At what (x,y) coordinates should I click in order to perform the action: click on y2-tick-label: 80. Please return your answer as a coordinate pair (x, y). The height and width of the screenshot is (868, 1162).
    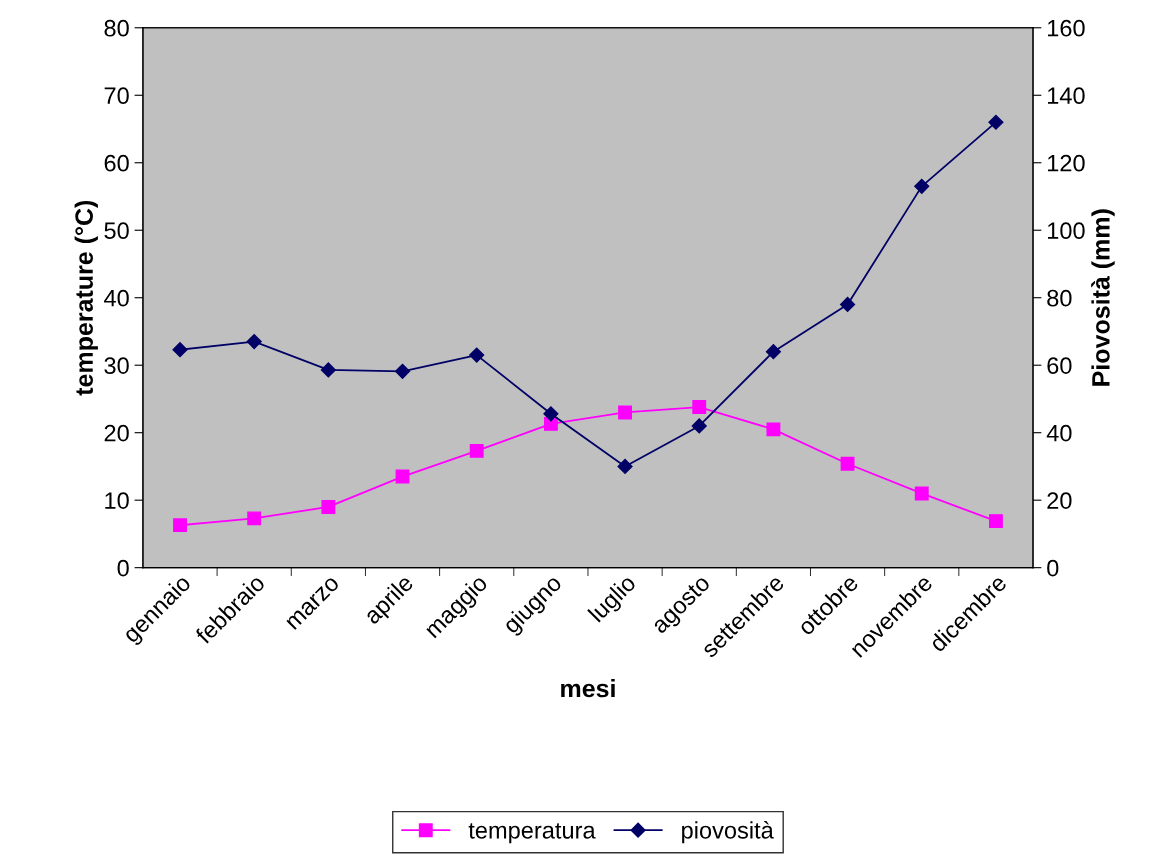
    Looking at the image, I should click on (1059, 298).